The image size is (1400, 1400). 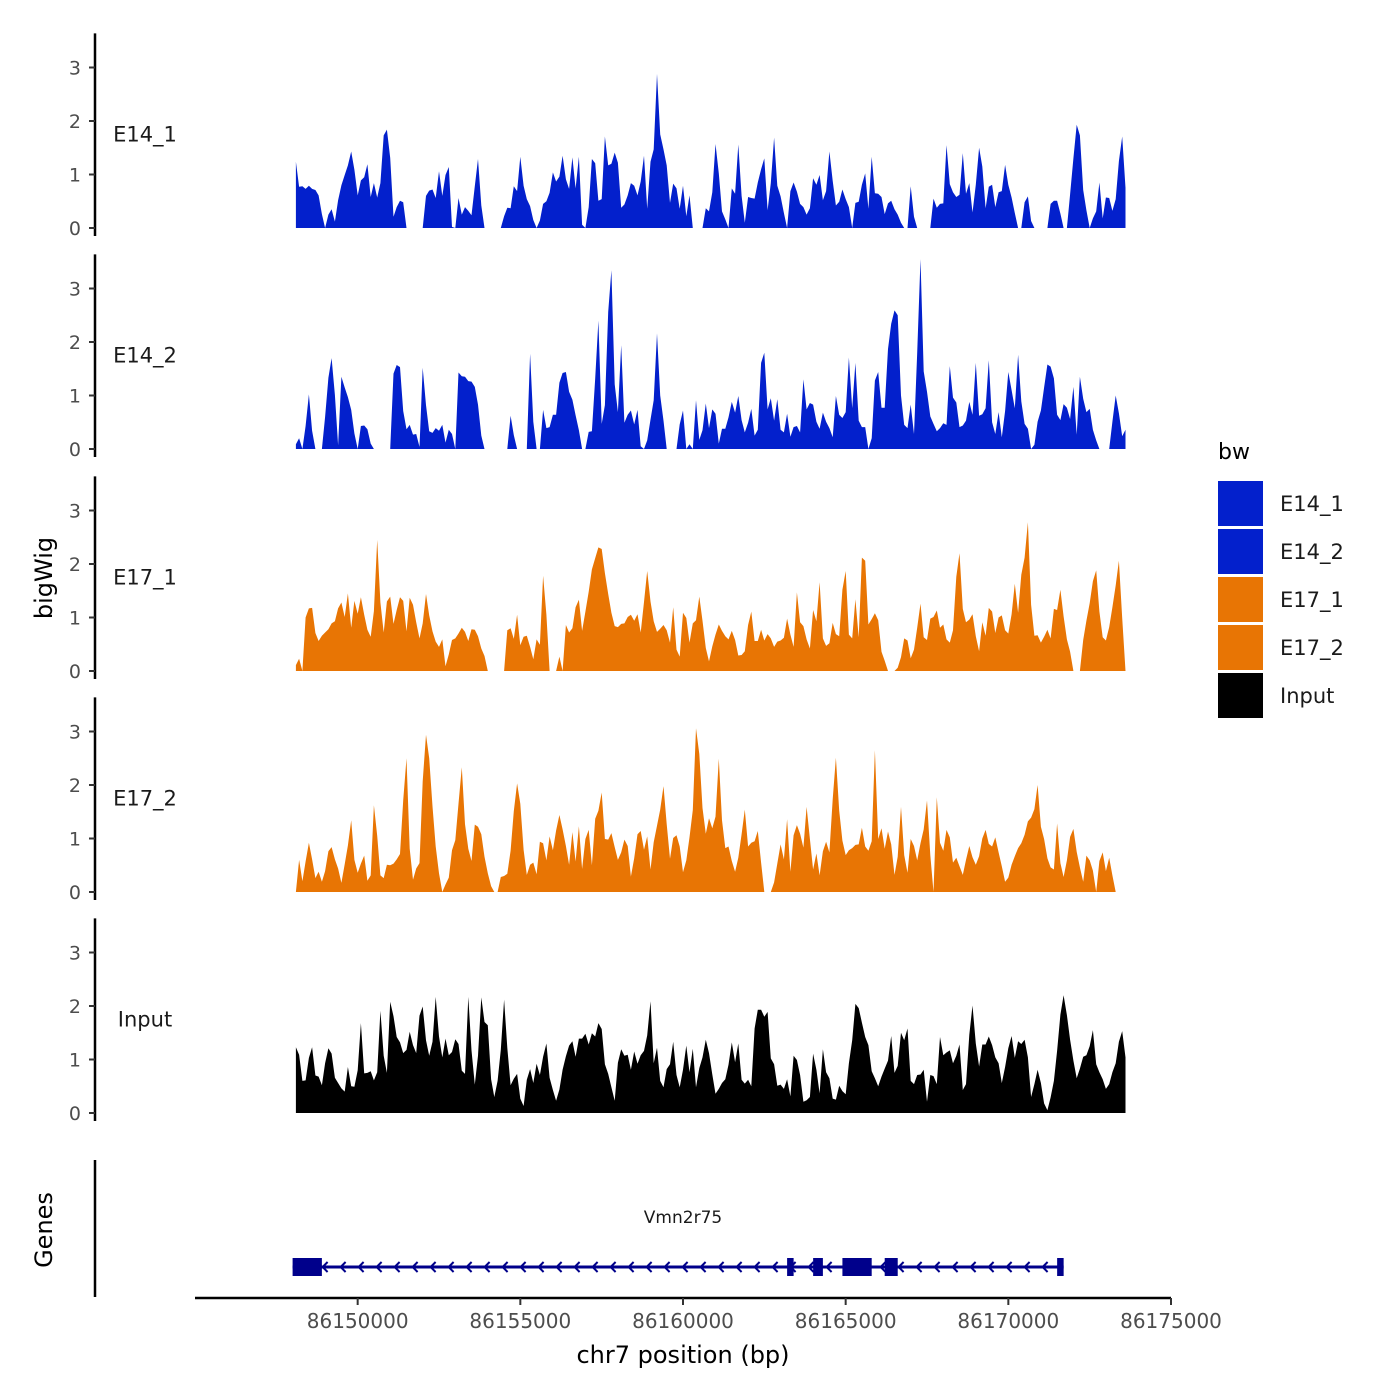 What do you see at coordinates (44, 578) in the screenshot?
I see `y-axis-title: bigWig` at bounding box center [44, 578].